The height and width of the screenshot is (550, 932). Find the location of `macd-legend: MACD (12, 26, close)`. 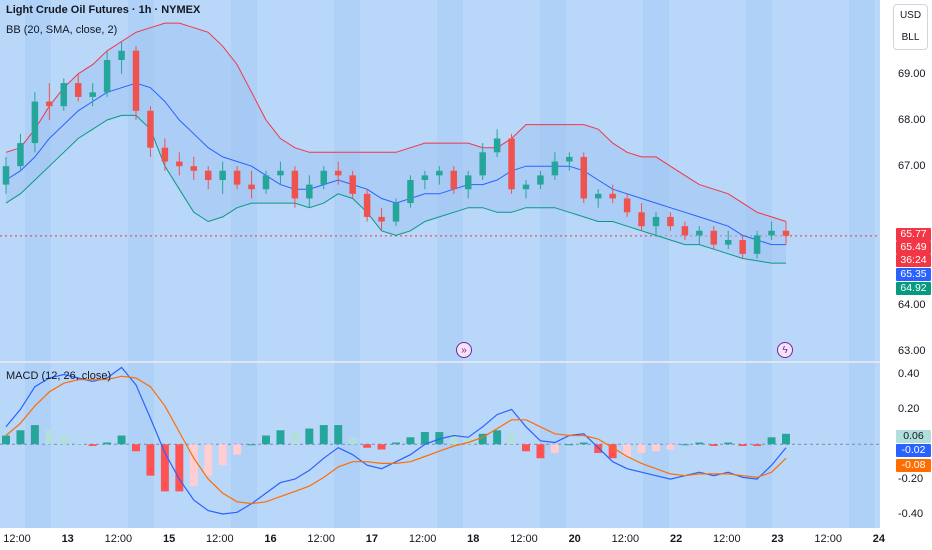

macd-legend: MACD (12, 26, close) is located at coordinates (59, 376).